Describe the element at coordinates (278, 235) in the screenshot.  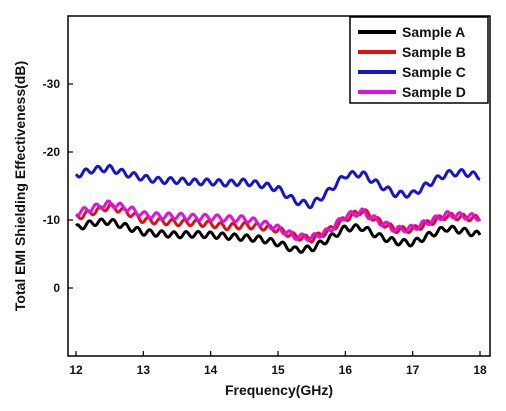
I see `series-line-sample-a` at that location.